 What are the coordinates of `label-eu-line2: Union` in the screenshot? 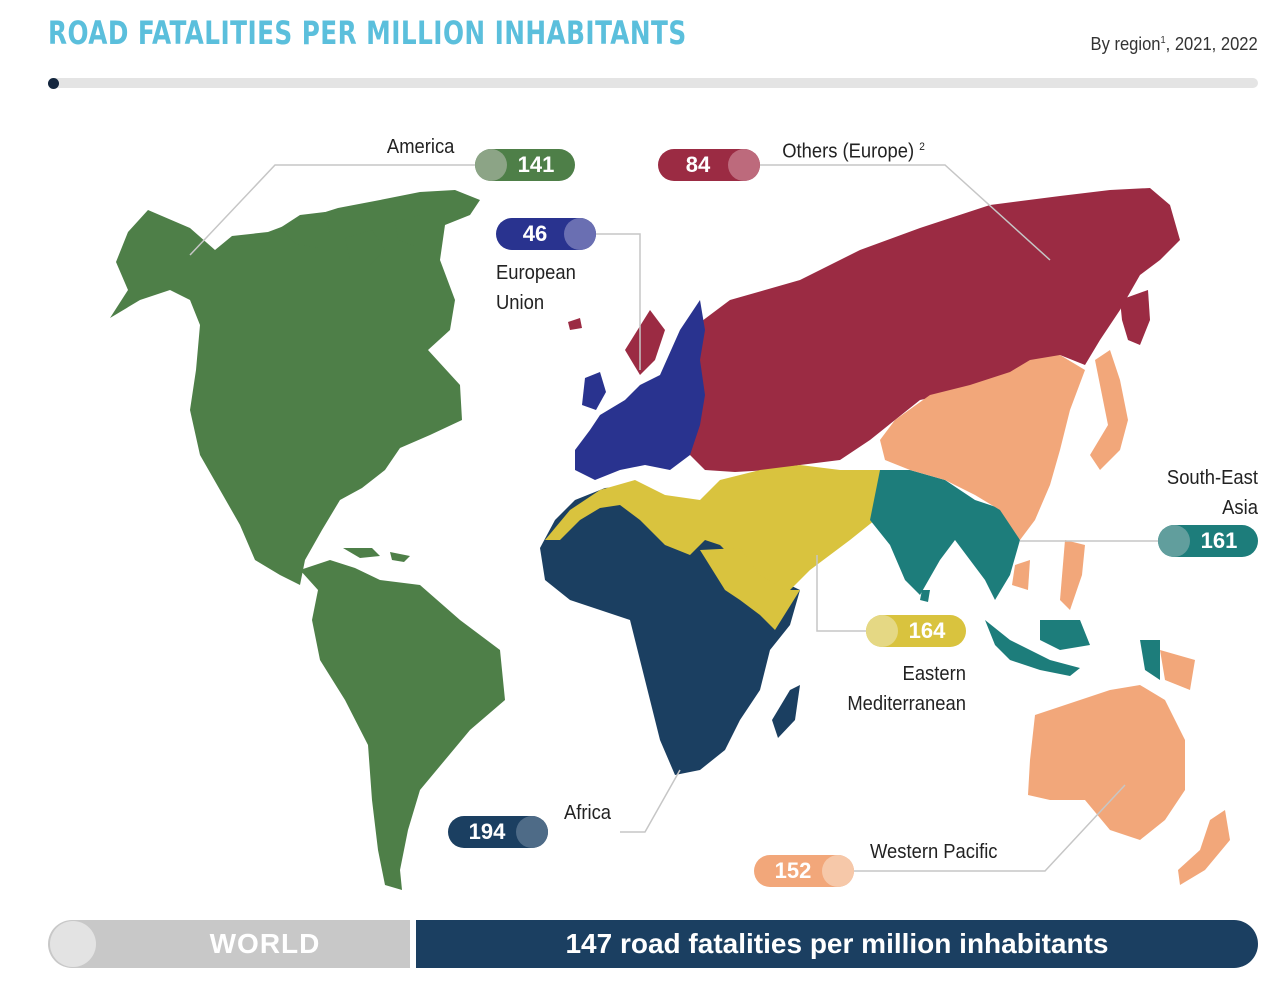 It's located at (520, 303).